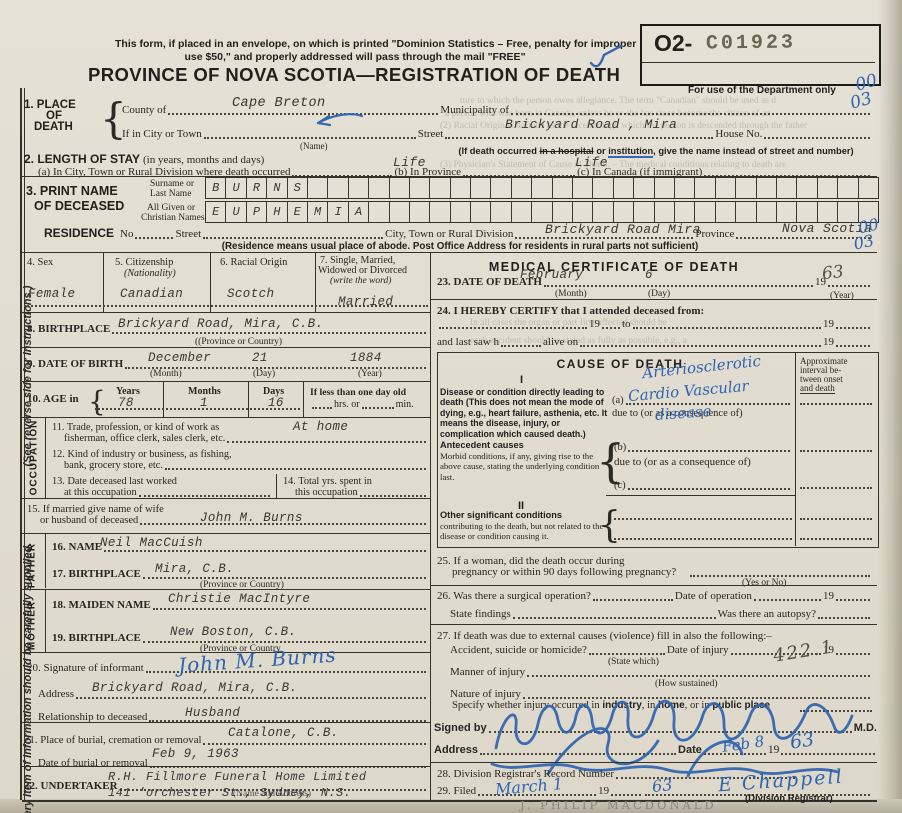 Image resolution: width=902 pixels, height=813 pixels. I want to click on undertaker-sublabel: (Name and Address), so click(272, 794).